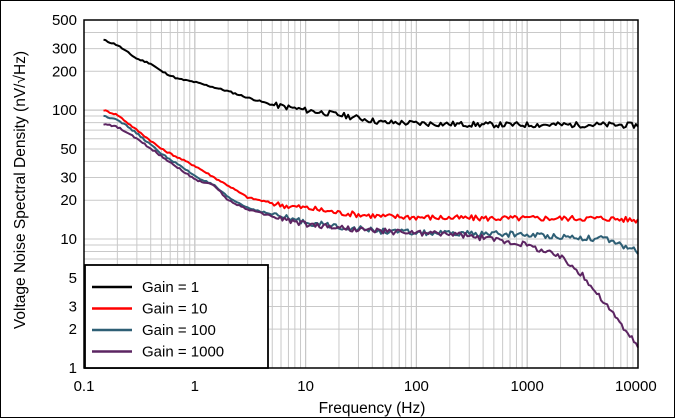 The height and width of the screenshot is (420, 676). I want to click on x-tick-label: 1000, so click(527, 386).